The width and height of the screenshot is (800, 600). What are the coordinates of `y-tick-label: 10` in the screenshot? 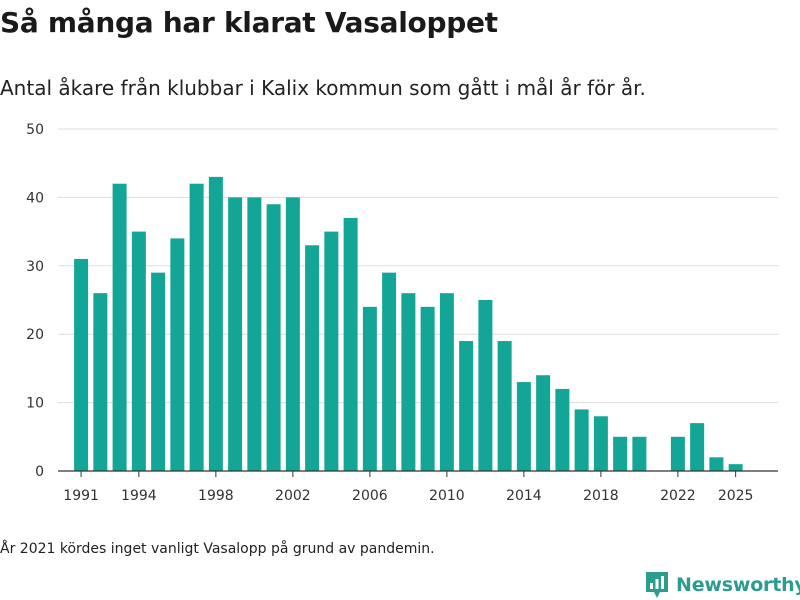 It's located at (35, 404).